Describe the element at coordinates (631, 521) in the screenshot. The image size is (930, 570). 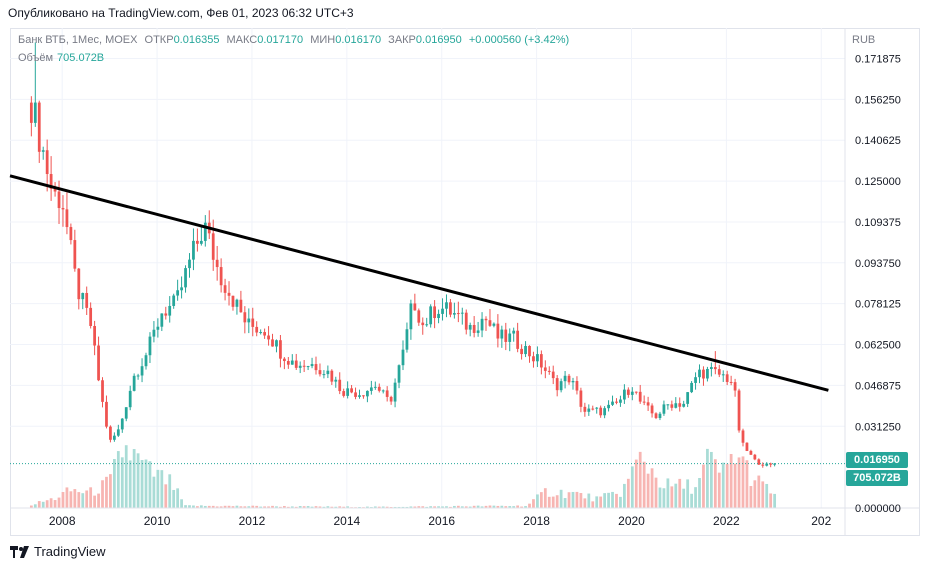
I see `x-tick-label: 2020` at that location.